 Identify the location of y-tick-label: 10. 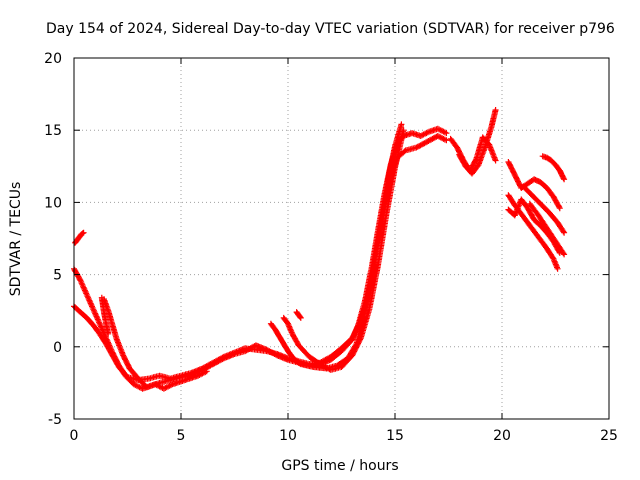
(53, 203).